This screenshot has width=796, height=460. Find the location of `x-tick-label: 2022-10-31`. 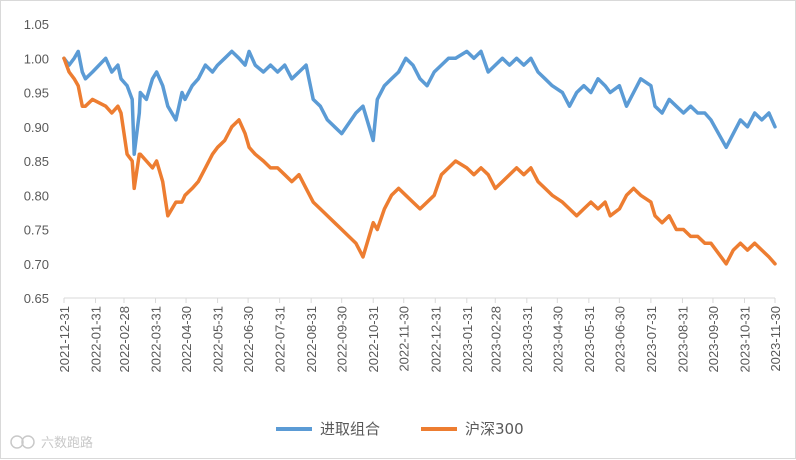

x-tick-label: 2022-10-31 is located at coordinates (373, 339).